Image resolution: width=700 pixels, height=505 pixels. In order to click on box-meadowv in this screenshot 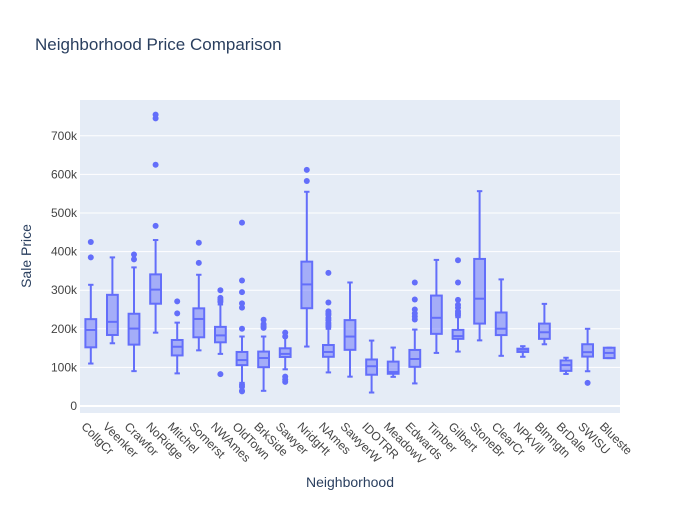, I will do `click(393, 362)`.